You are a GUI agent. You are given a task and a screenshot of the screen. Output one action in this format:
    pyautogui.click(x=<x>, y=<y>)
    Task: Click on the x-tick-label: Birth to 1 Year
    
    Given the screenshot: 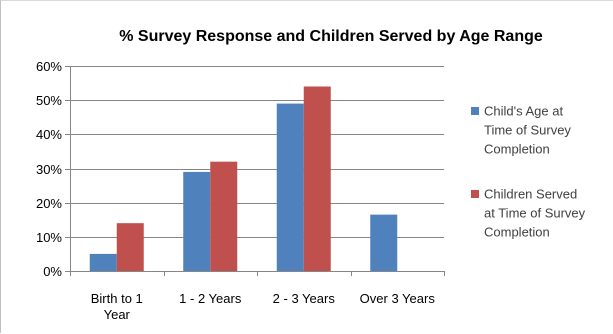 What is the action you would take?
    pyautogui.click(x=117, y=306)
    